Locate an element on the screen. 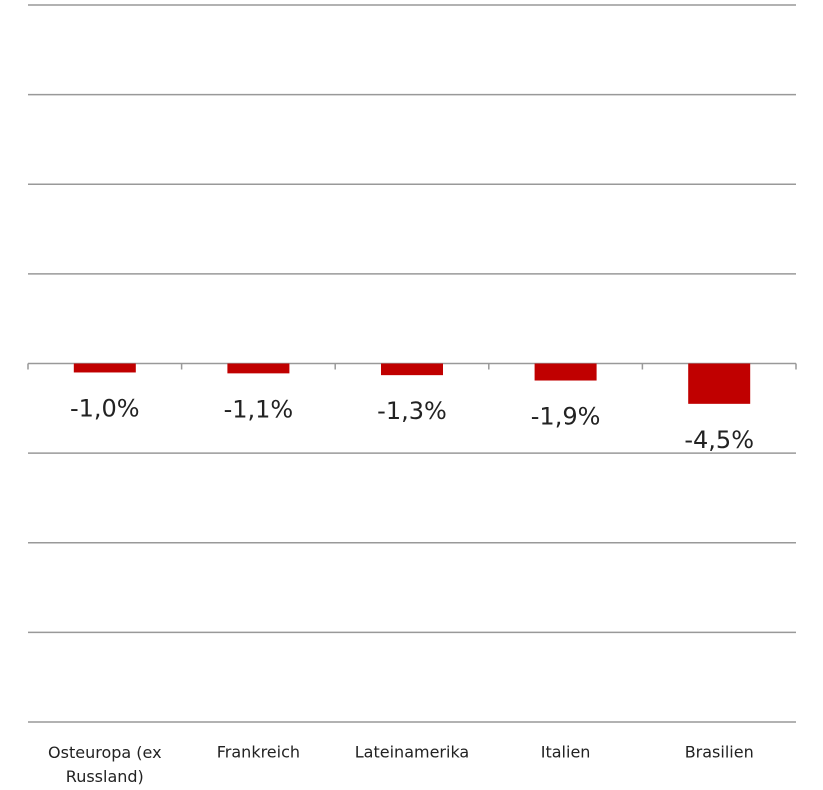 This screenshot has height=790, width=823. data-label: -1,3% is located at coordinates (412, 411).